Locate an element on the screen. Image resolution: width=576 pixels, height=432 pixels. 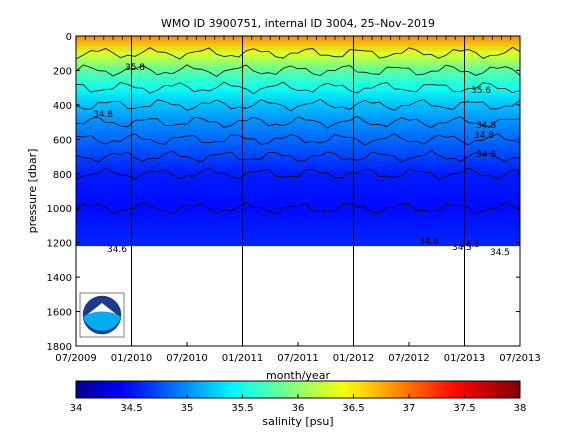
noaa-logo is located at coordinates (102, 315).